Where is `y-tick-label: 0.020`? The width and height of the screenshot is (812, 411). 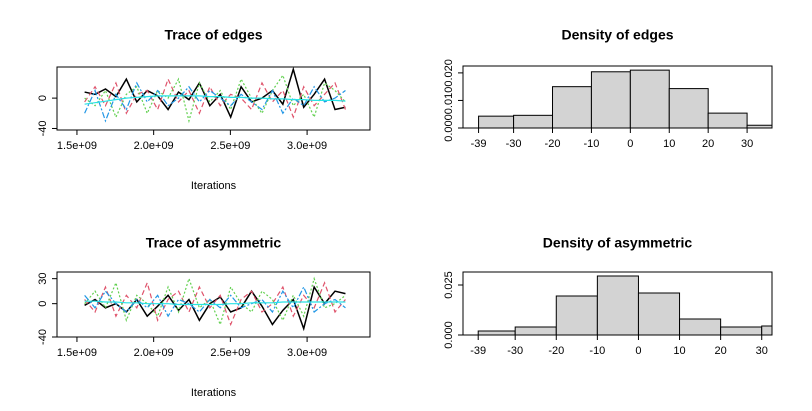 y-tick-label: 0.020 is located at coordinates (449, 73).